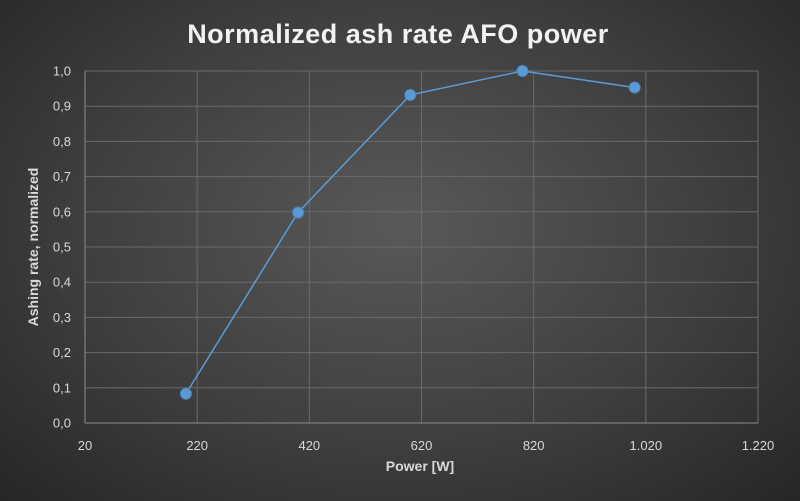  I want to click on x-tick-label: 20, so click(85, 445).